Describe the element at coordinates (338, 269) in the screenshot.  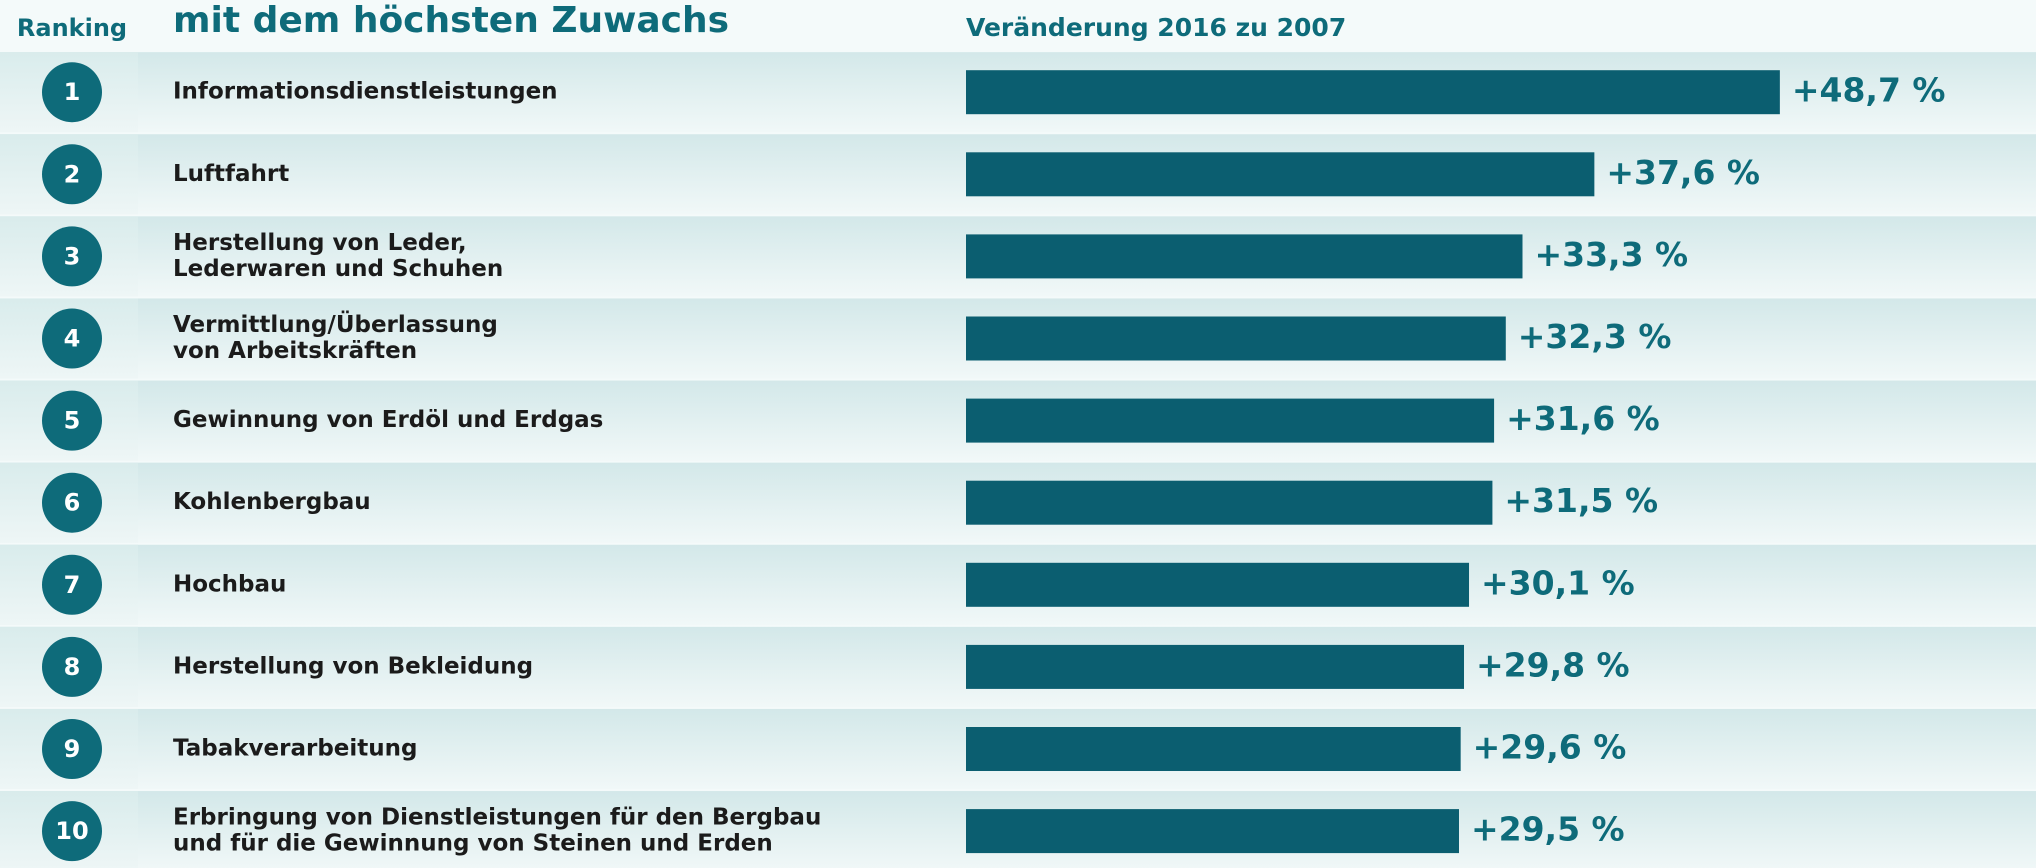
I see `category-label: Lederwaren und Schuhen` at that location.